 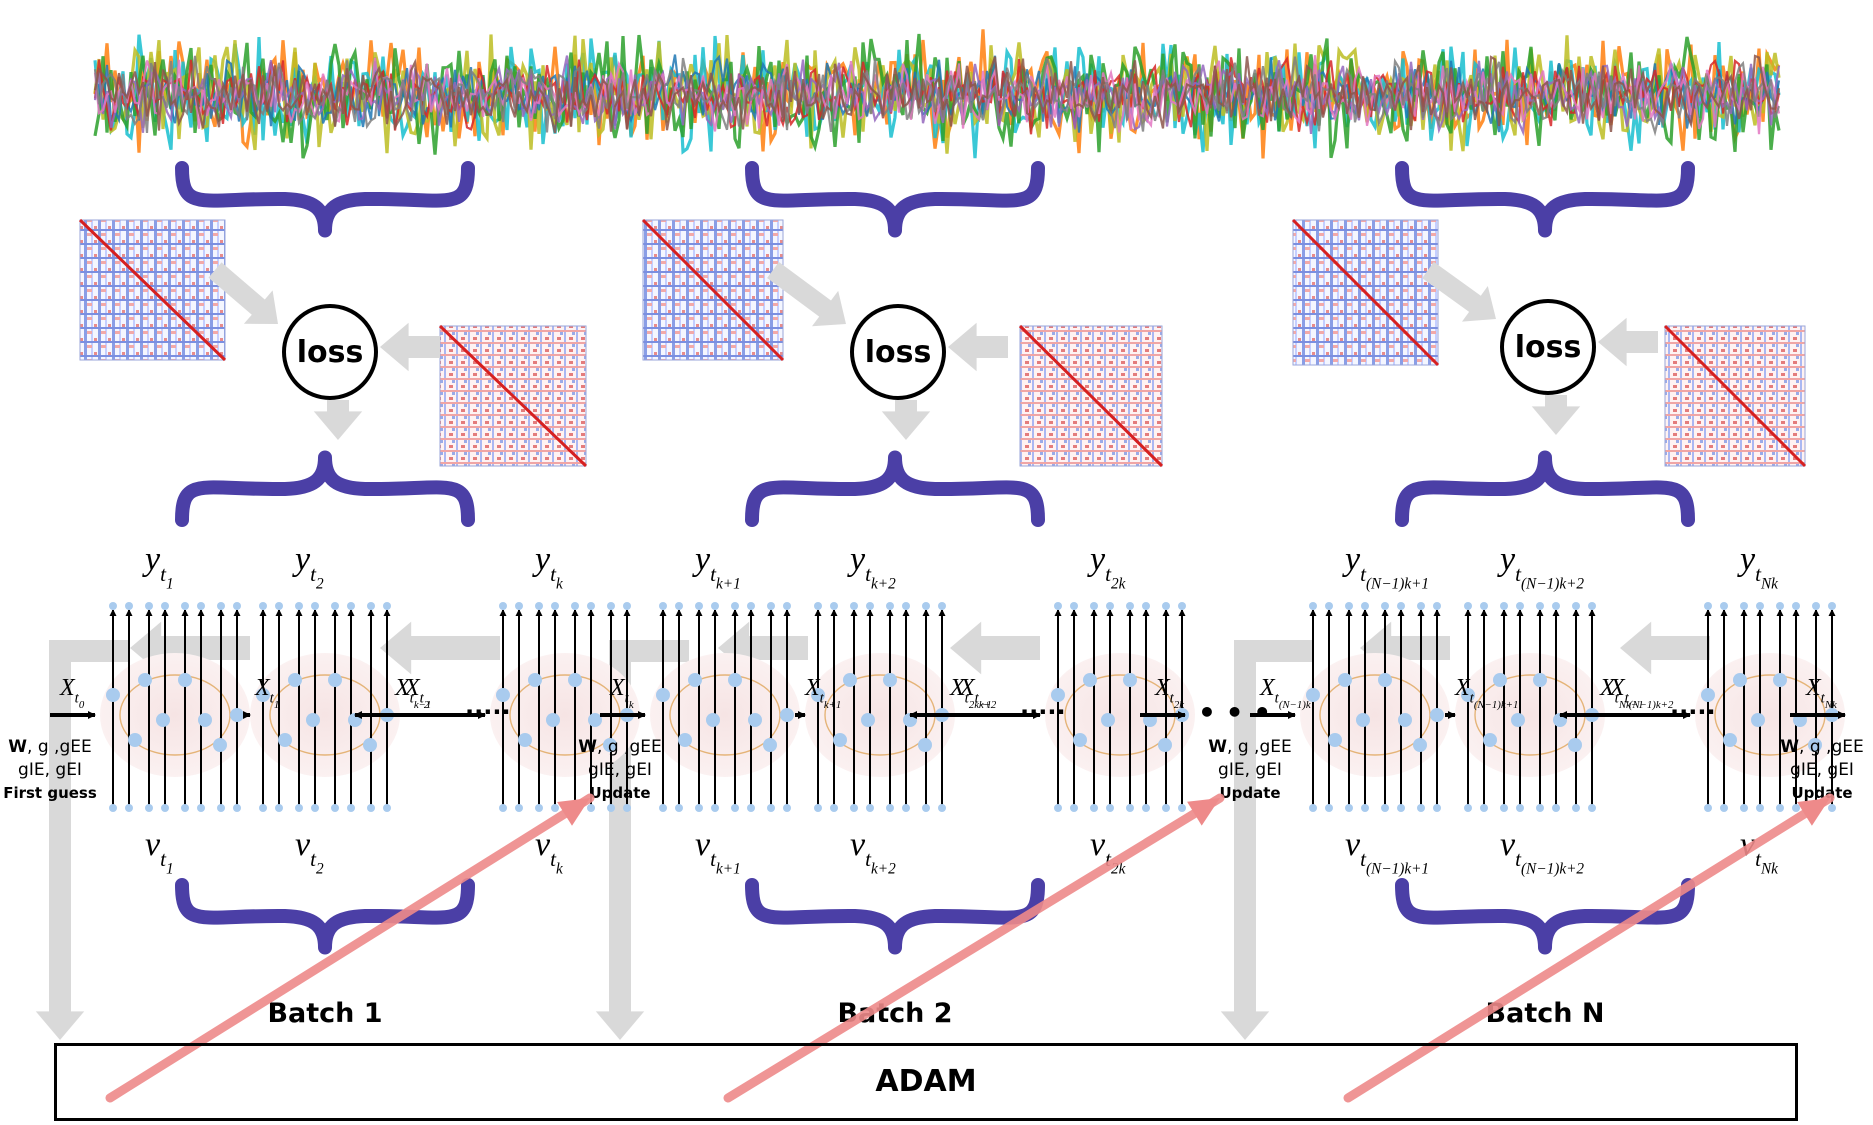 I want to click on data-window-brace, so click(x=325, y=199).